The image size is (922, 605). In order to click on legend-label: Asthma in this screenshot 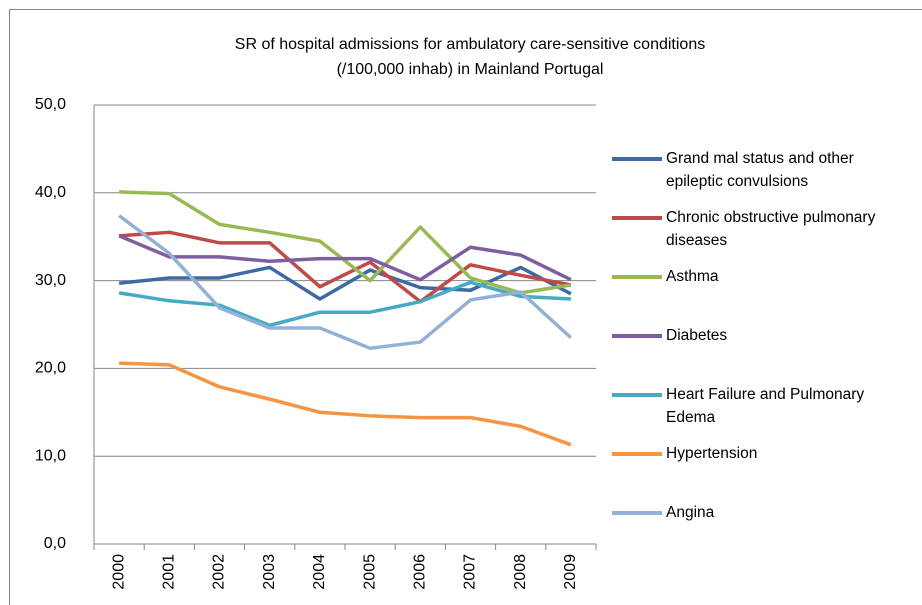, I will do `click(692, 276)`.